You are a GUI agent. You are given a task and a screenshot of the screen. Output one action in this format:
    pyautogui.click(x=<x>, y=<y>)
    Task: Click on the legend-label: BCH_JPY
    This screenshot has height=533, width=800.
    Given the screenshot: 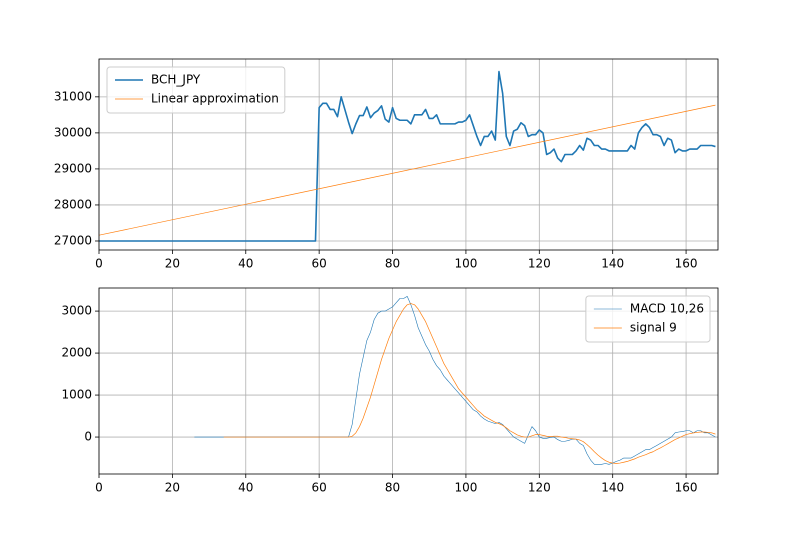 What is the action you would take?
    pyautogui.click(x=176, y=80)
    